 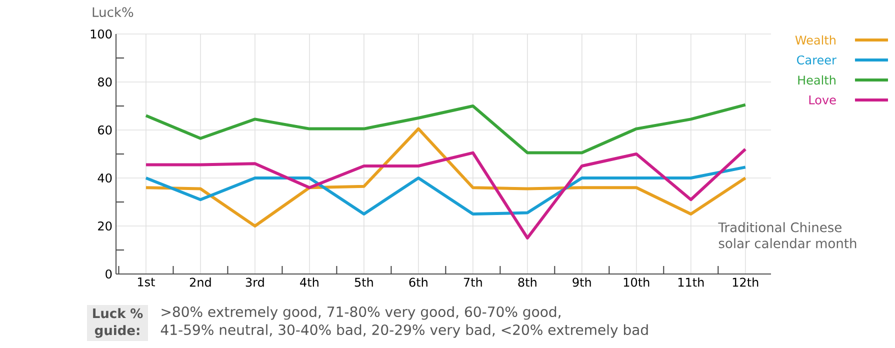 What do you see at coordinates (109, 274) in the screenshot?
I see `y-tick-label: 0` at bounding box center [109, 274].